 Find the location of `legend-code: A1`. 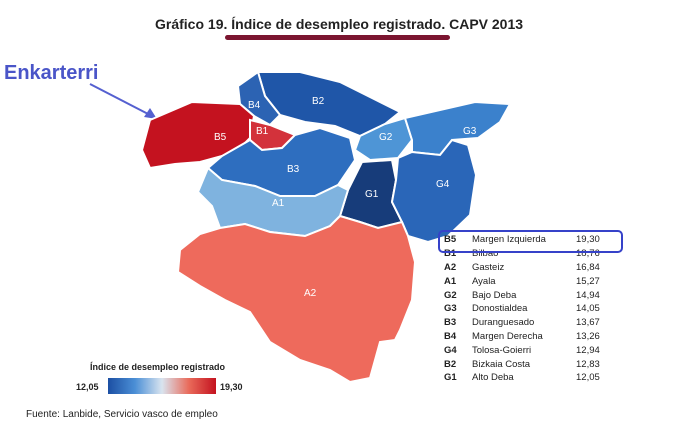

legend-code: A1 is located at coordinates (450, 281).